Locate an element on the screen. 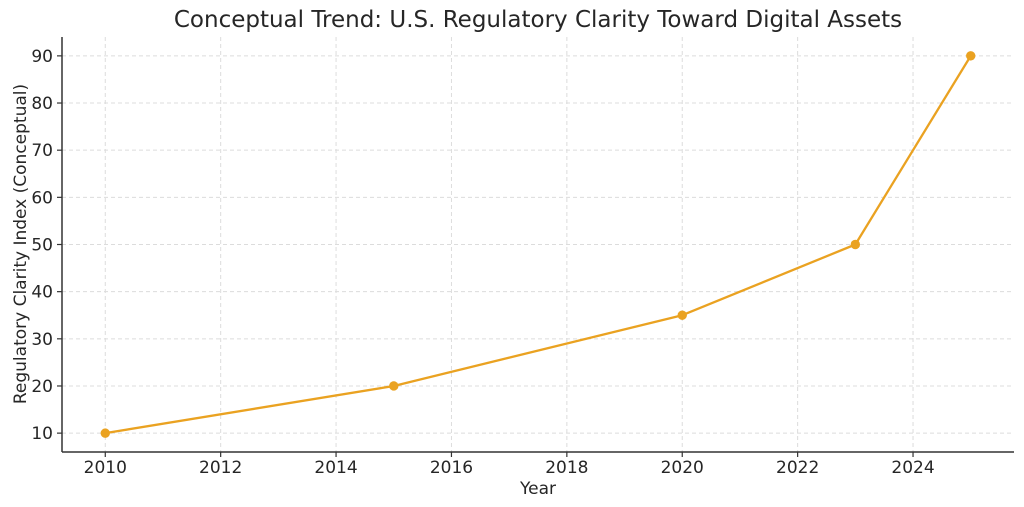 This screenshot has height=507, width=1024. x-tick-label: 2018 is located at coordinates (566, 468).